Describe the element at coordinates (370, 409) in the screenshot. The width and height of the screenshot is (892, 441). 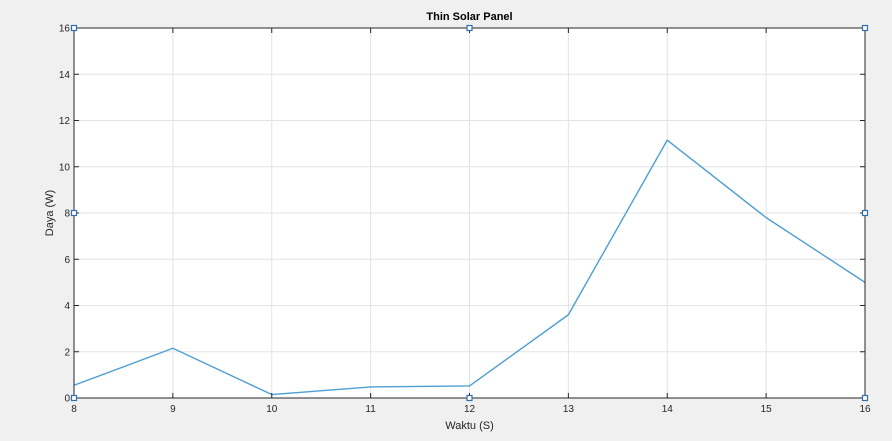
I see `x-tick-label: 11` at that location.